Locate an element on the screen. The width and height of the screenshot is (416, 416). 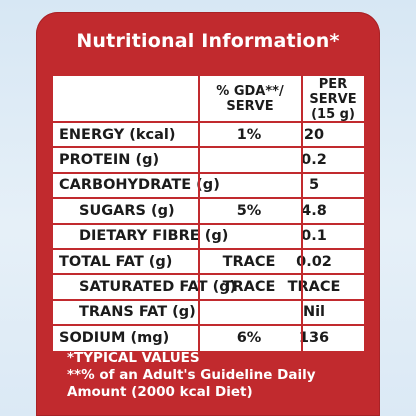
table-row: SATURATED FAT (g) TRACE TRACE is located at coordinates (208, 286).